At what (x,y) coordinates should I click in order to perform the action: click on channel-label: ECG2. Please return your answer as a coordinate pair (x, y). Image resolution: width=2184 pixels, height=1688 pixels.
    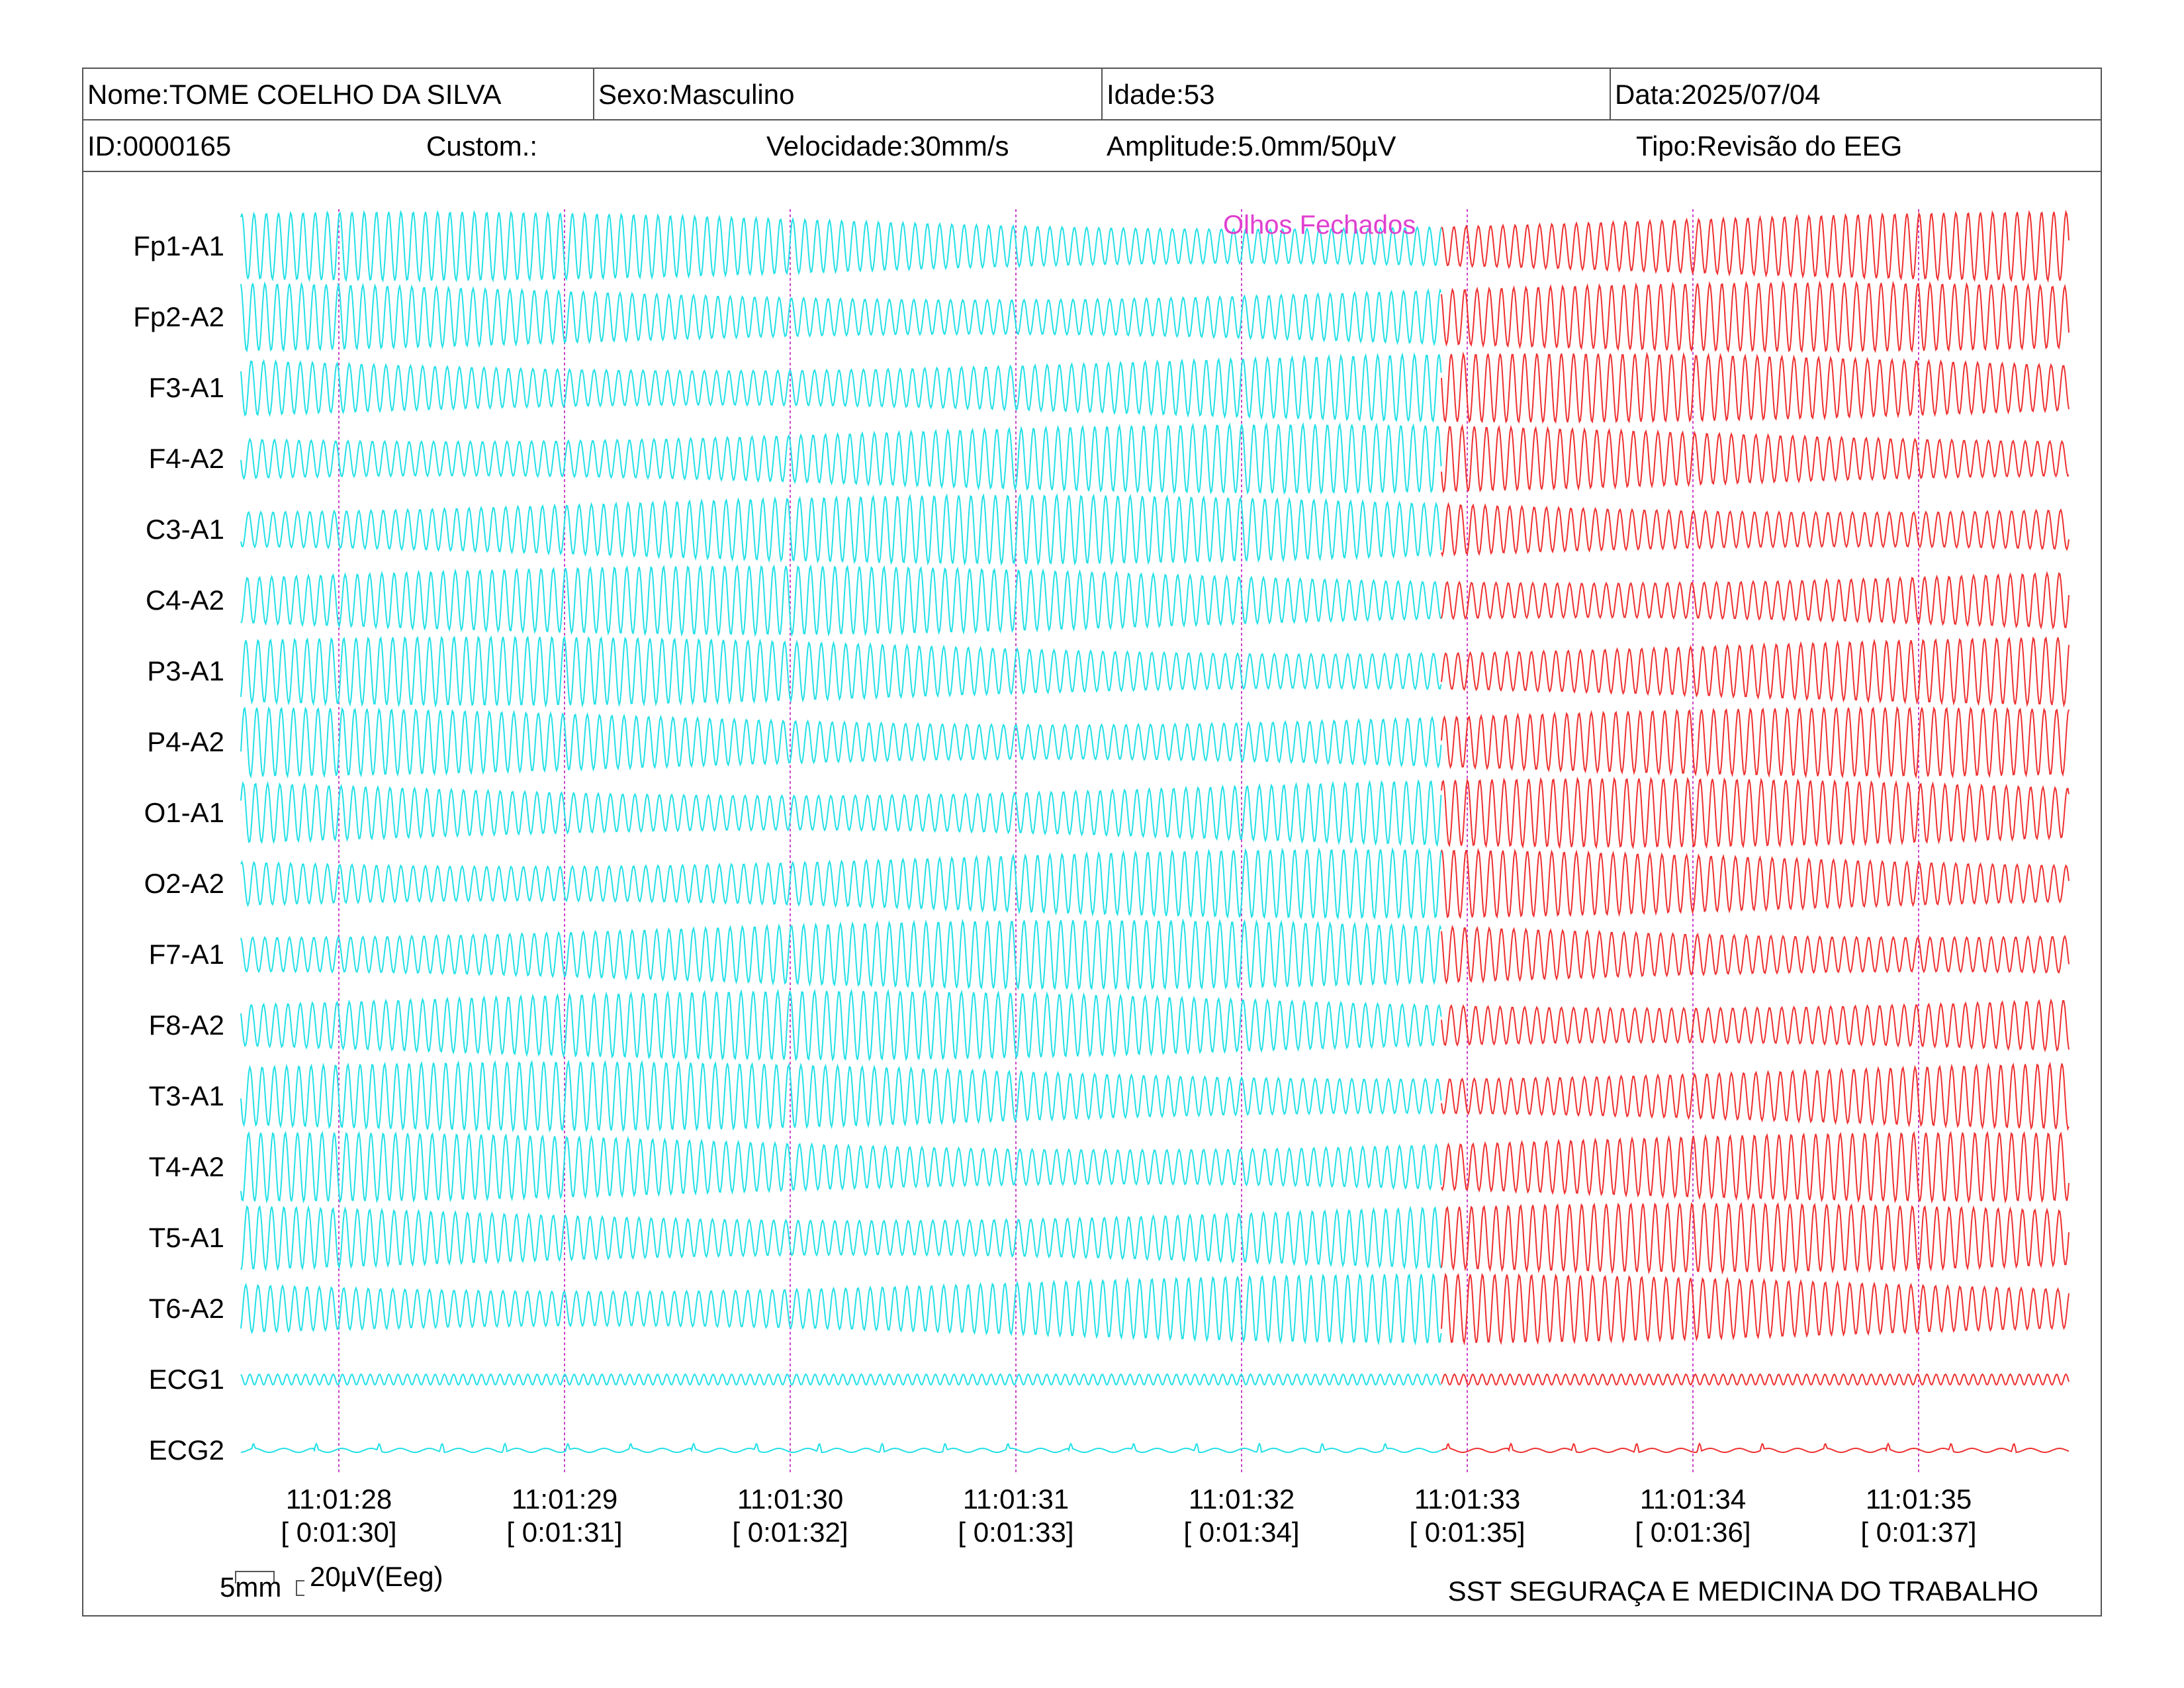
    Looking at the image, I should click on (186, 1450).